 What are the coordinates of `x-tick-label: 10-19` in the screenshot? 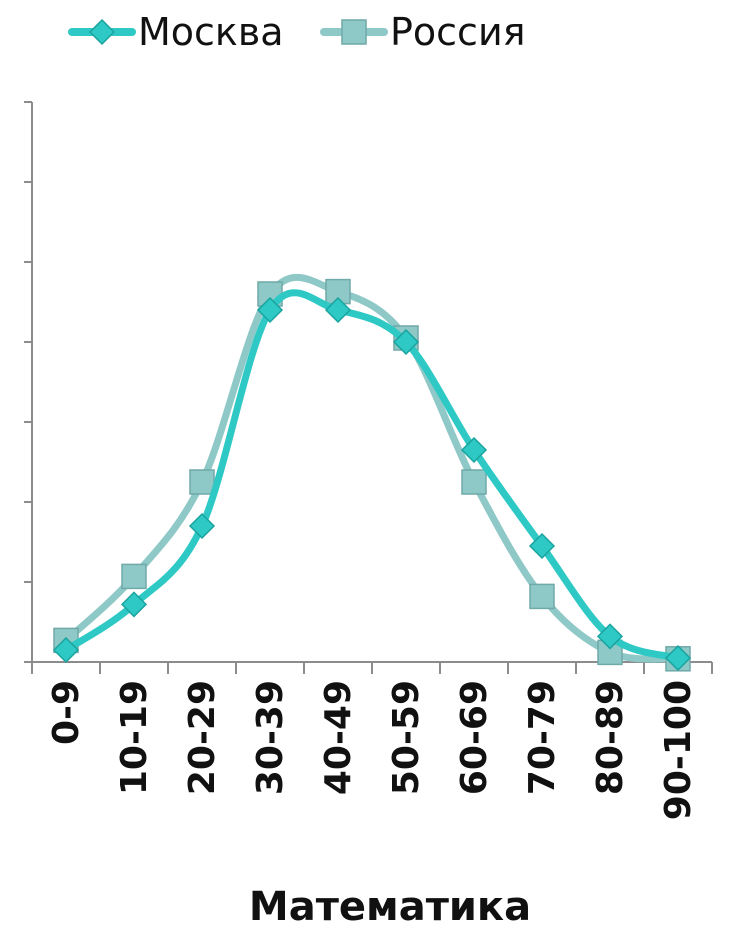 It's located at (134, 737).